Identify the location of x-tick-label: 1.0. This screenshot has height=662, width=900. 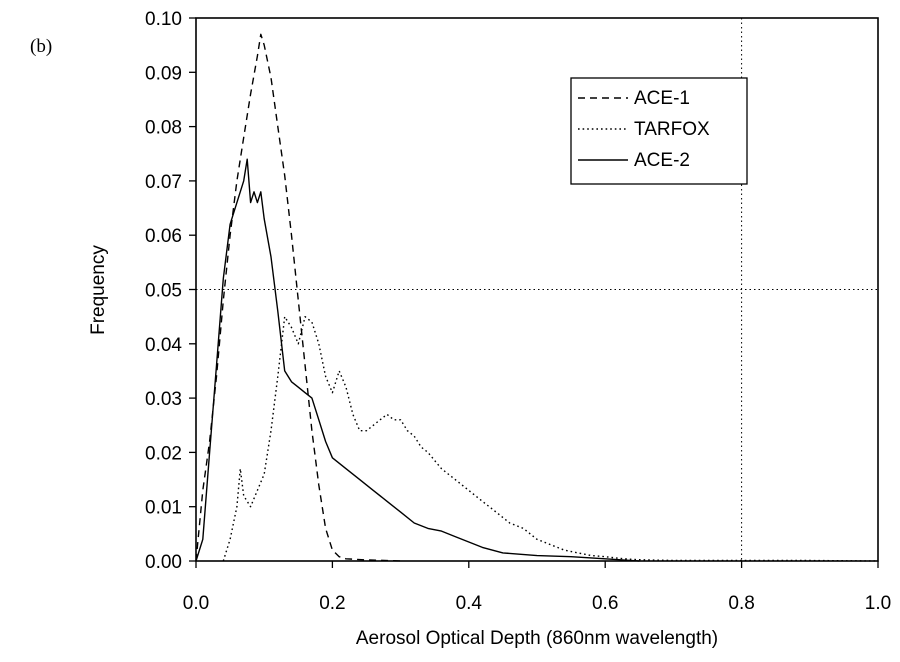
(878, 603).